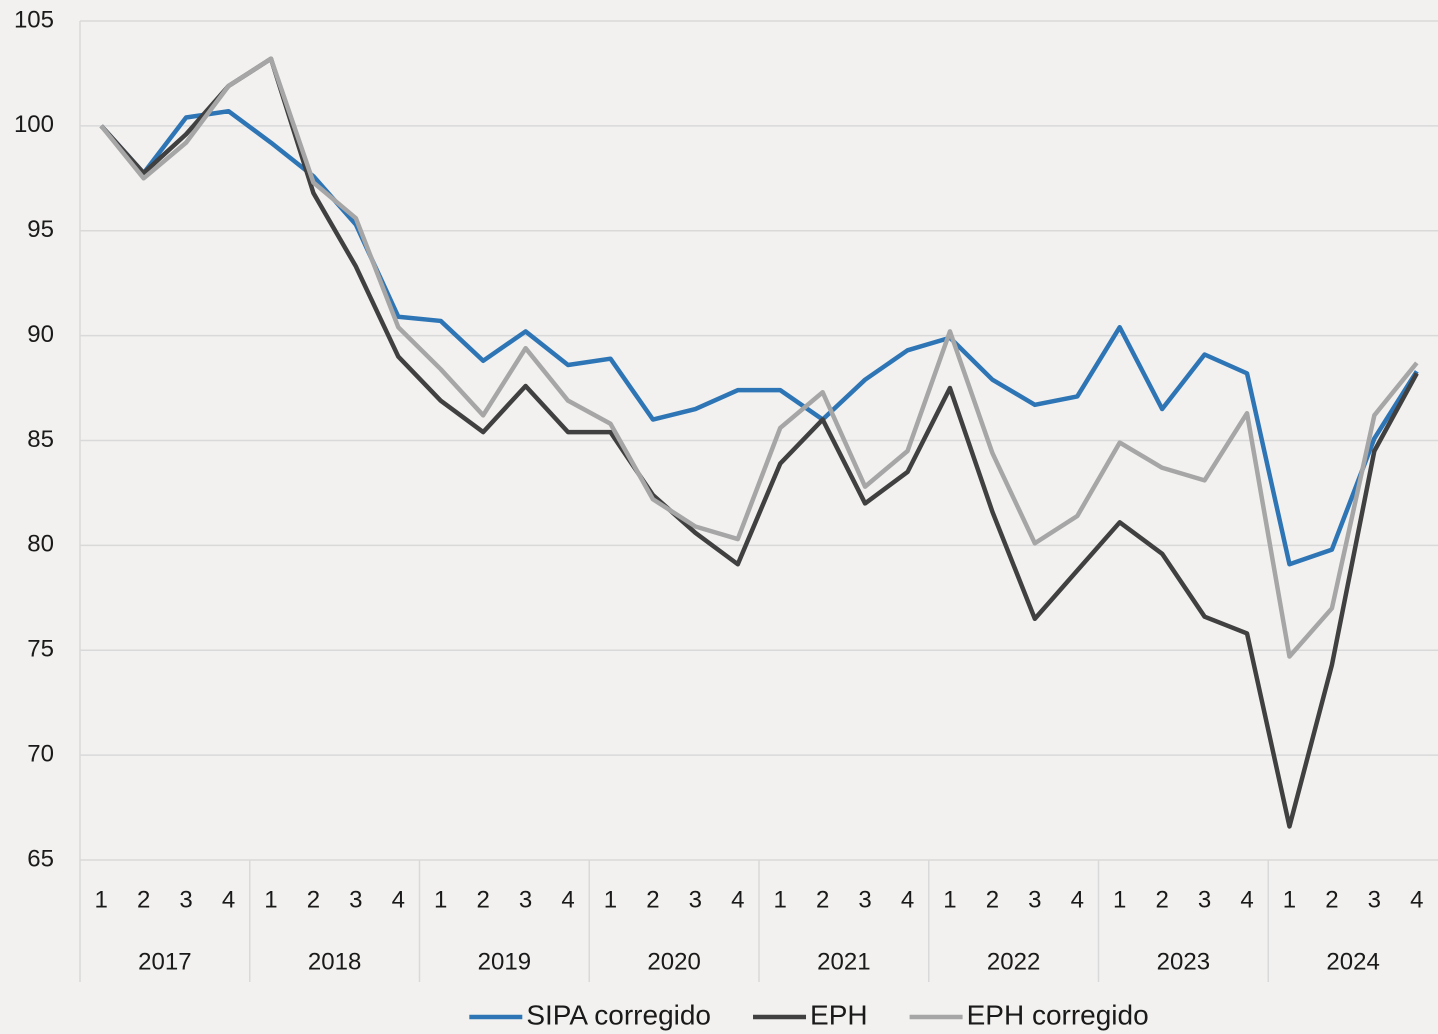 Image resolution: width=1438 pixels, height=1034 pixels. What do you see at coordinates (40, 334) in the screenshot?
I see `y-tick-label: 90` at bounding box center [40, 334].